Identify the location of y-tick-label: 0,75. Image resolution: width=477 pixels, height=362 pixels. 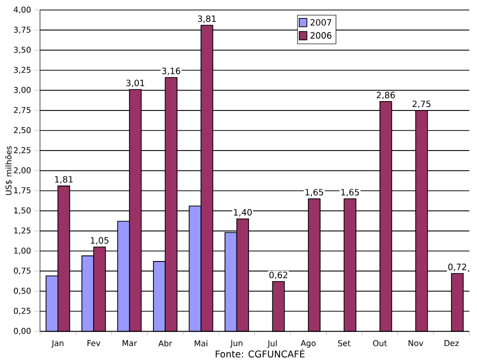
(22, 271).